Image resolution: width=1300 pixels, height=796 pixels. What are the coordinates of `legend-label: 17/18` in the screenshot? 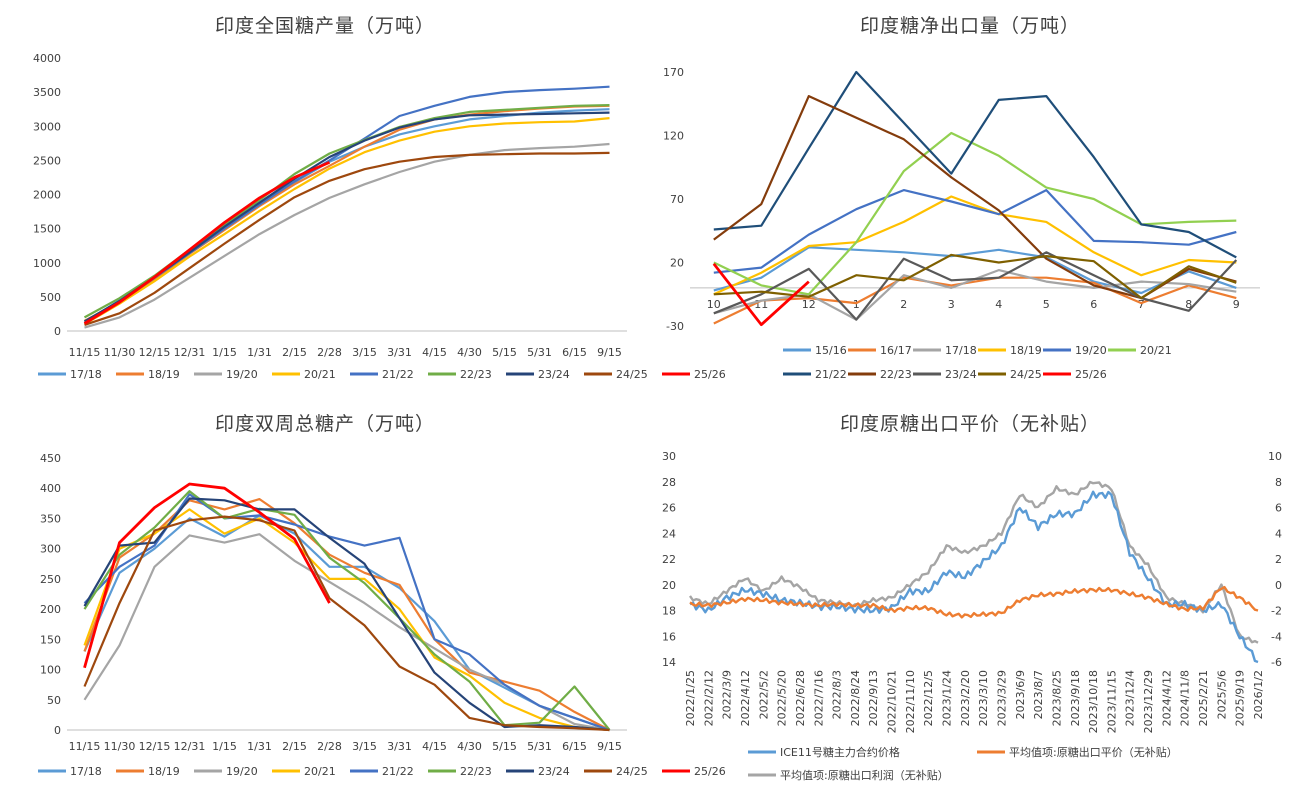 It's located at (86, 771).